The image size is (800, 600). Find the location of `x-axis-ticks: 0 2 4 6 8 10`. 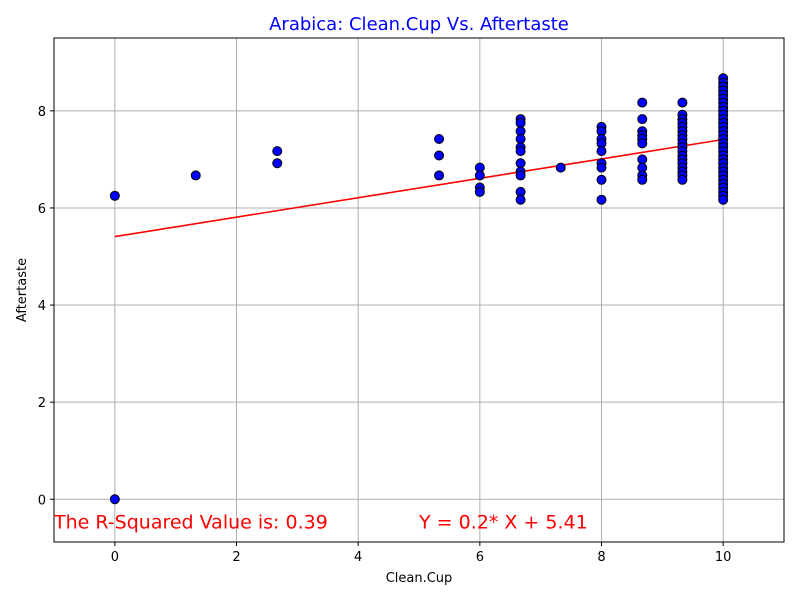

x-axis-ticks: 0 2 4 6 8 10 is located at coordinates (421, 553).